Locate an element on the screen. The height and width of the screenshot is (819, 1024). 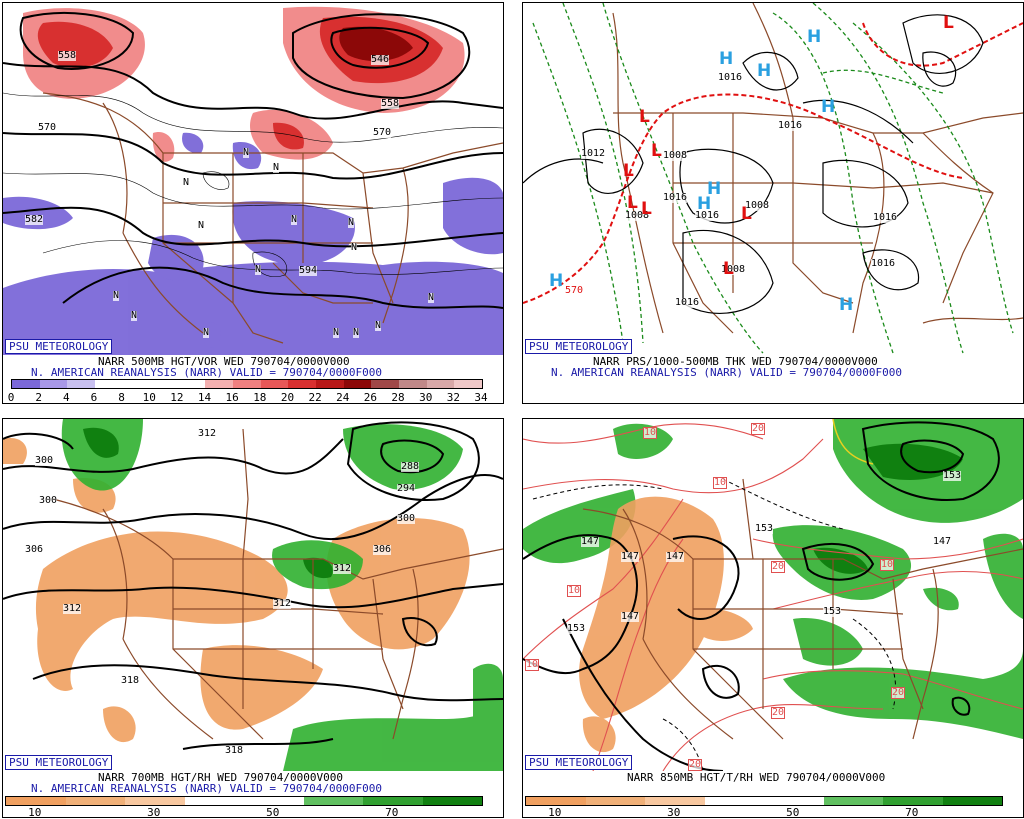
colorbar-tick-label: 2 is located at coordinates (38, 397).